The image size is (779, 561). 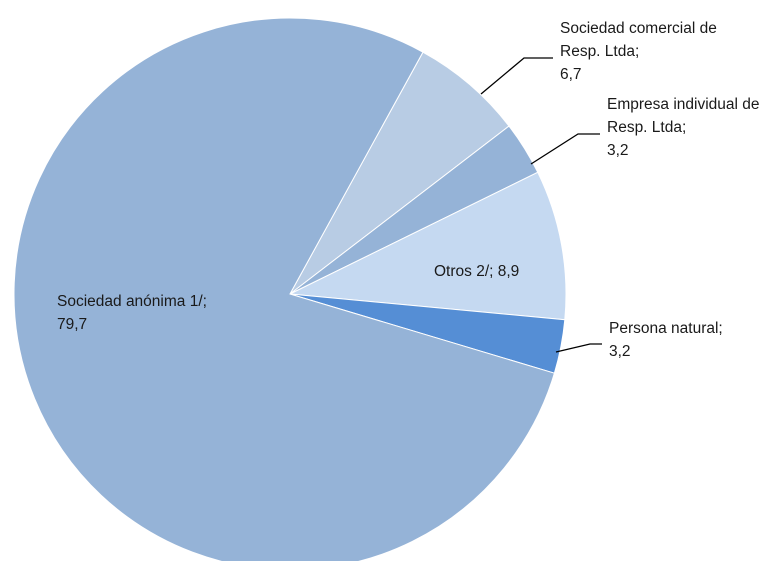 What do you see at coordinates (132, 313) in the screenshot?
I see `data-label: Sociedad anónima 1/; 79,7` at bounding box center [132, 313].